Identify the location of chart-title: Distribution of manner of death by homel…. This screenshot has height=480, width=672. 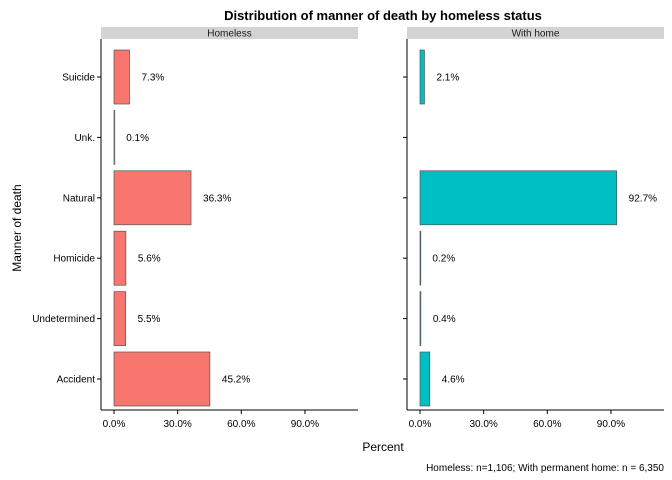
(383, 15).